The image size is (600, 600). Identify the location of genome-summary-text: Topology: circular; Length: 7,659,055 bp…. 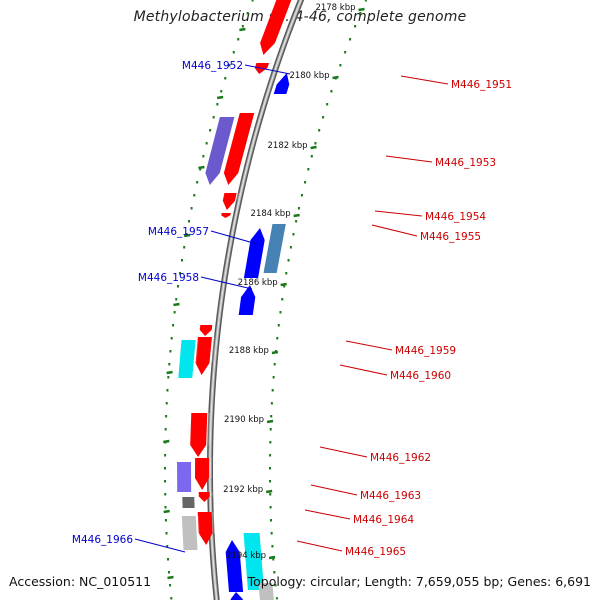
(419, 581).